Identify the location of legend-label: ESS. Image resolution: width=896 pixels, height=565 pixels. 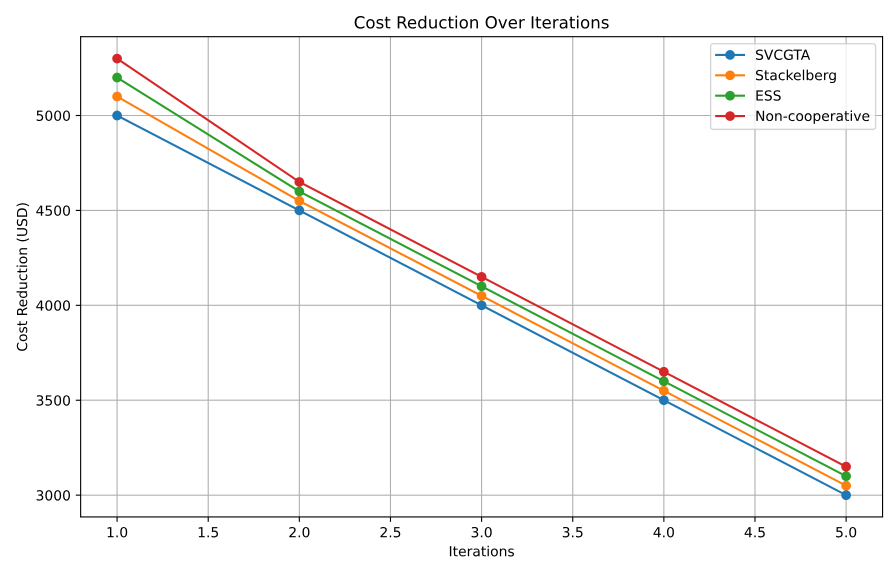
(768, 95).